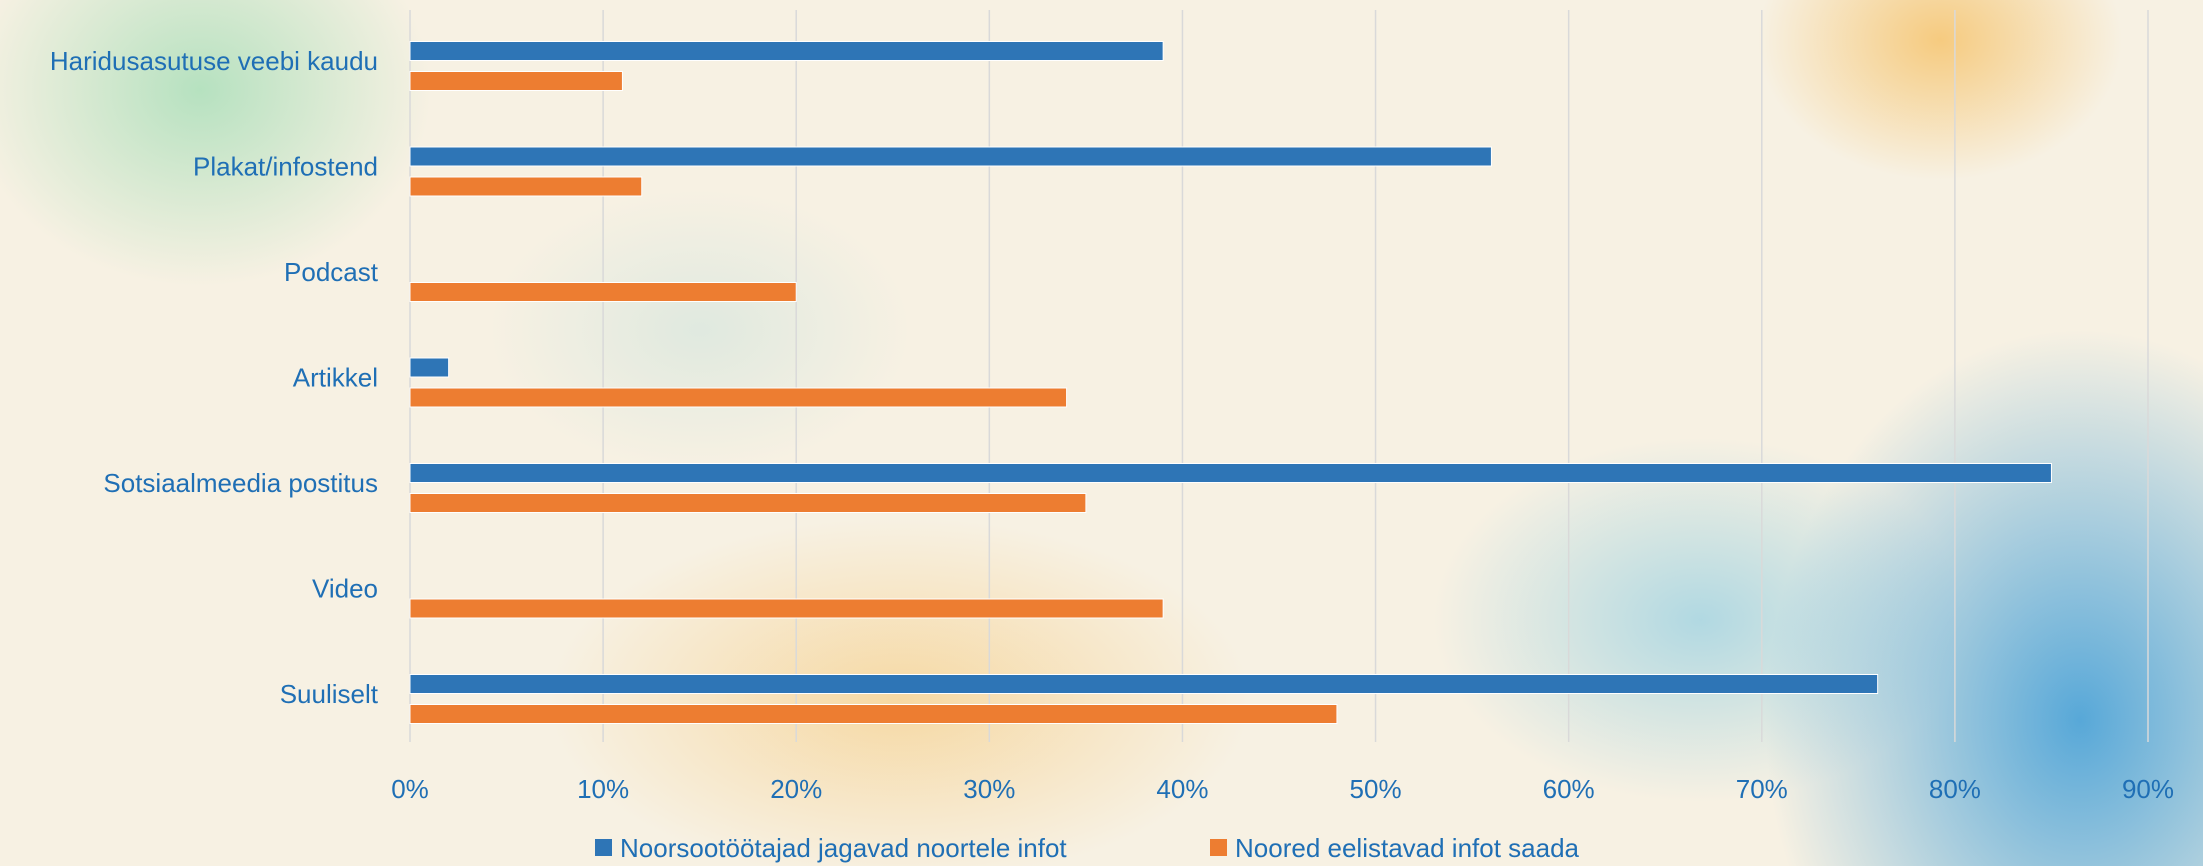 Image resolution: width=2203 pixels, height=866 pixels. Describe the element at coordinates (214, 61) in the screenshot. I see `category-label: Haridusasutuse veebi kaudu` at that location.